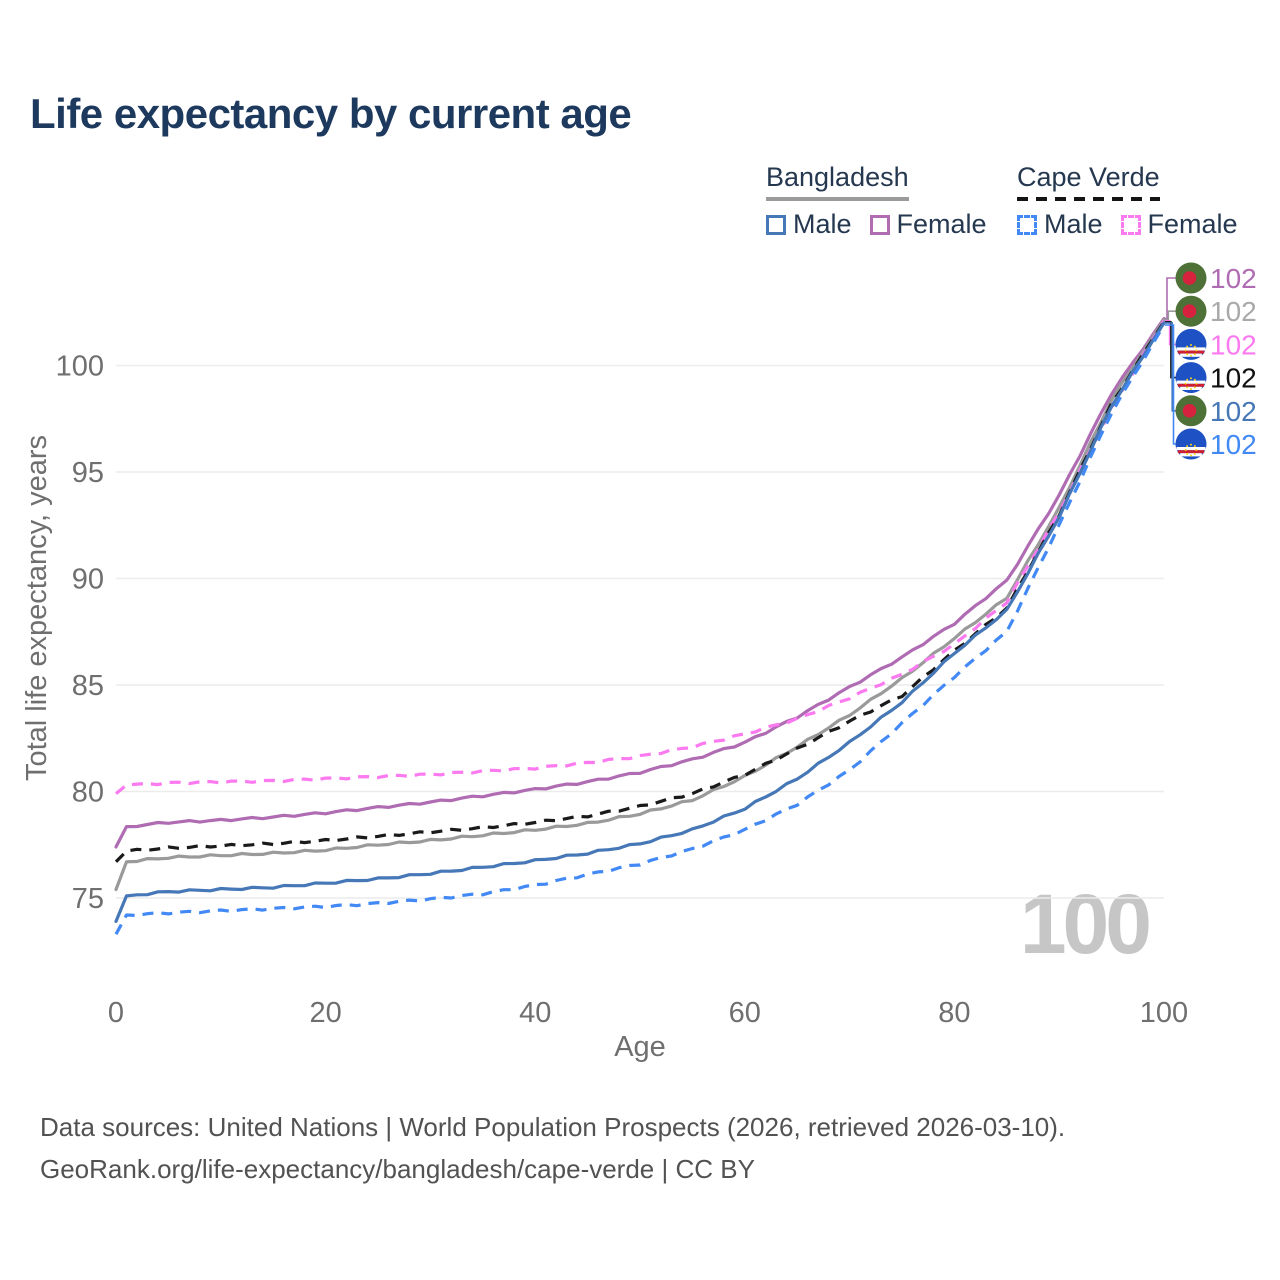 The height and width of the screenshot is (1280, 1280). What do you see at coordinates (1233, 311) in the screenshot?
I see `end-value-bangladesh-total: 102` at bounding box center [1233, 311].